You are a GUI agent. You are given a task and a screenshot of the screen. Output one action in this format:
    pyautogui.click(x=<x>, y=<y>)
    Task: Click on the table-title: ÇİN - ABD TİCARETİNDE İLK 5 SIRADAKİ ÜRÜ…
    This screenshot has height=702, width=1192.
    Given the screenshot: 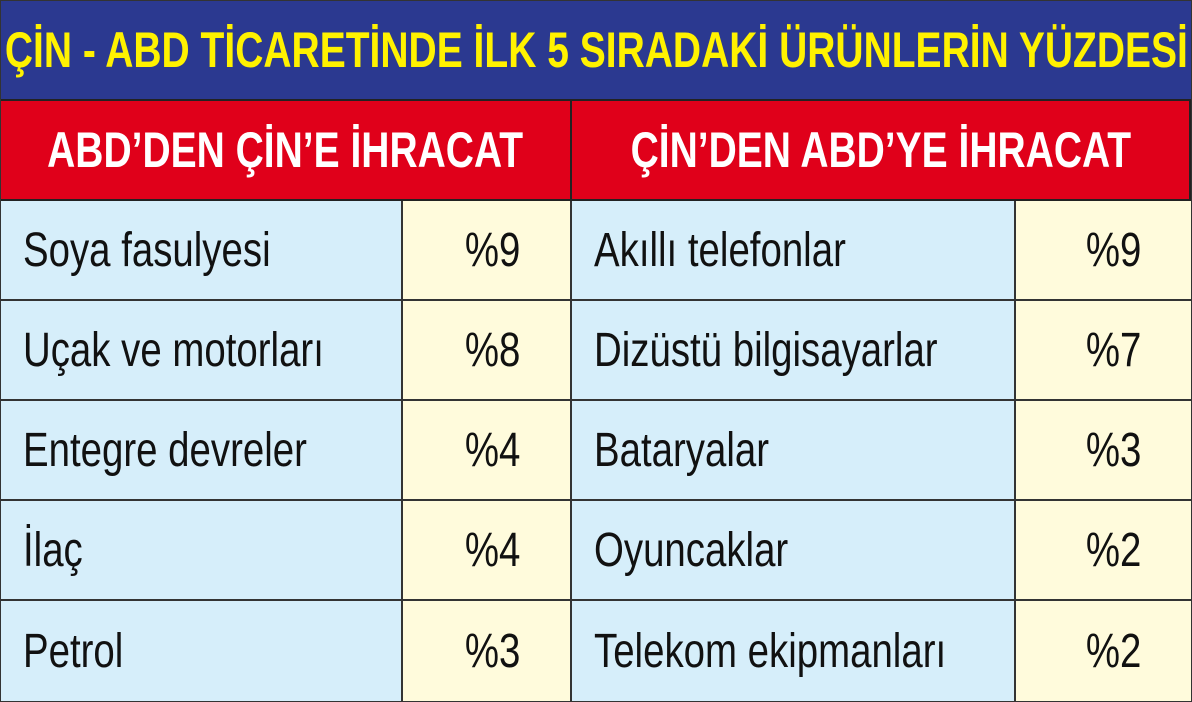 What is the action you would take?
    pyautogui.click(x=596, y=51)
    